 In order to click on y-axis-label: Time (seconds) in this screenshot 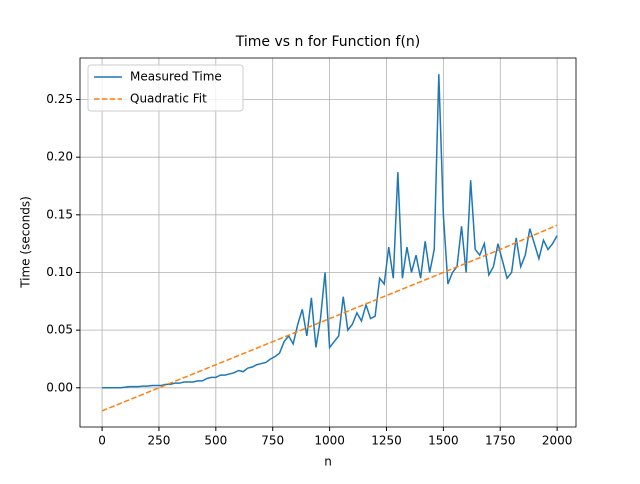, I will do `click(26, 242)`.